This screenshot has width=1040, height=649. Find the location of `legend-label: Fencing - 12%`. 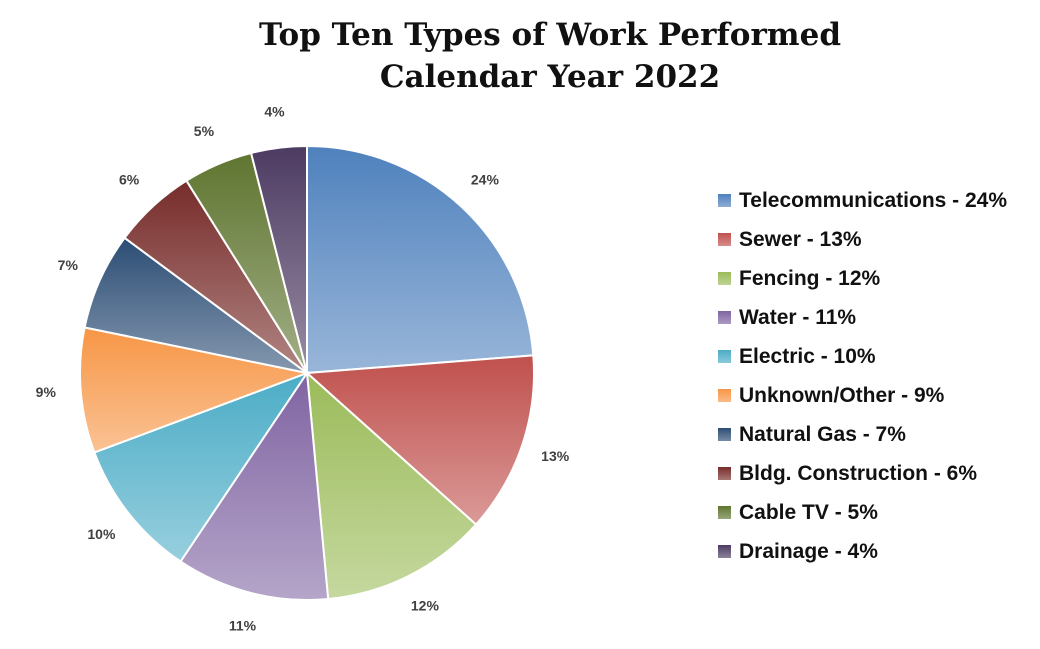

legend-label: Fencing - 12% is located at coordinates (810, 278).